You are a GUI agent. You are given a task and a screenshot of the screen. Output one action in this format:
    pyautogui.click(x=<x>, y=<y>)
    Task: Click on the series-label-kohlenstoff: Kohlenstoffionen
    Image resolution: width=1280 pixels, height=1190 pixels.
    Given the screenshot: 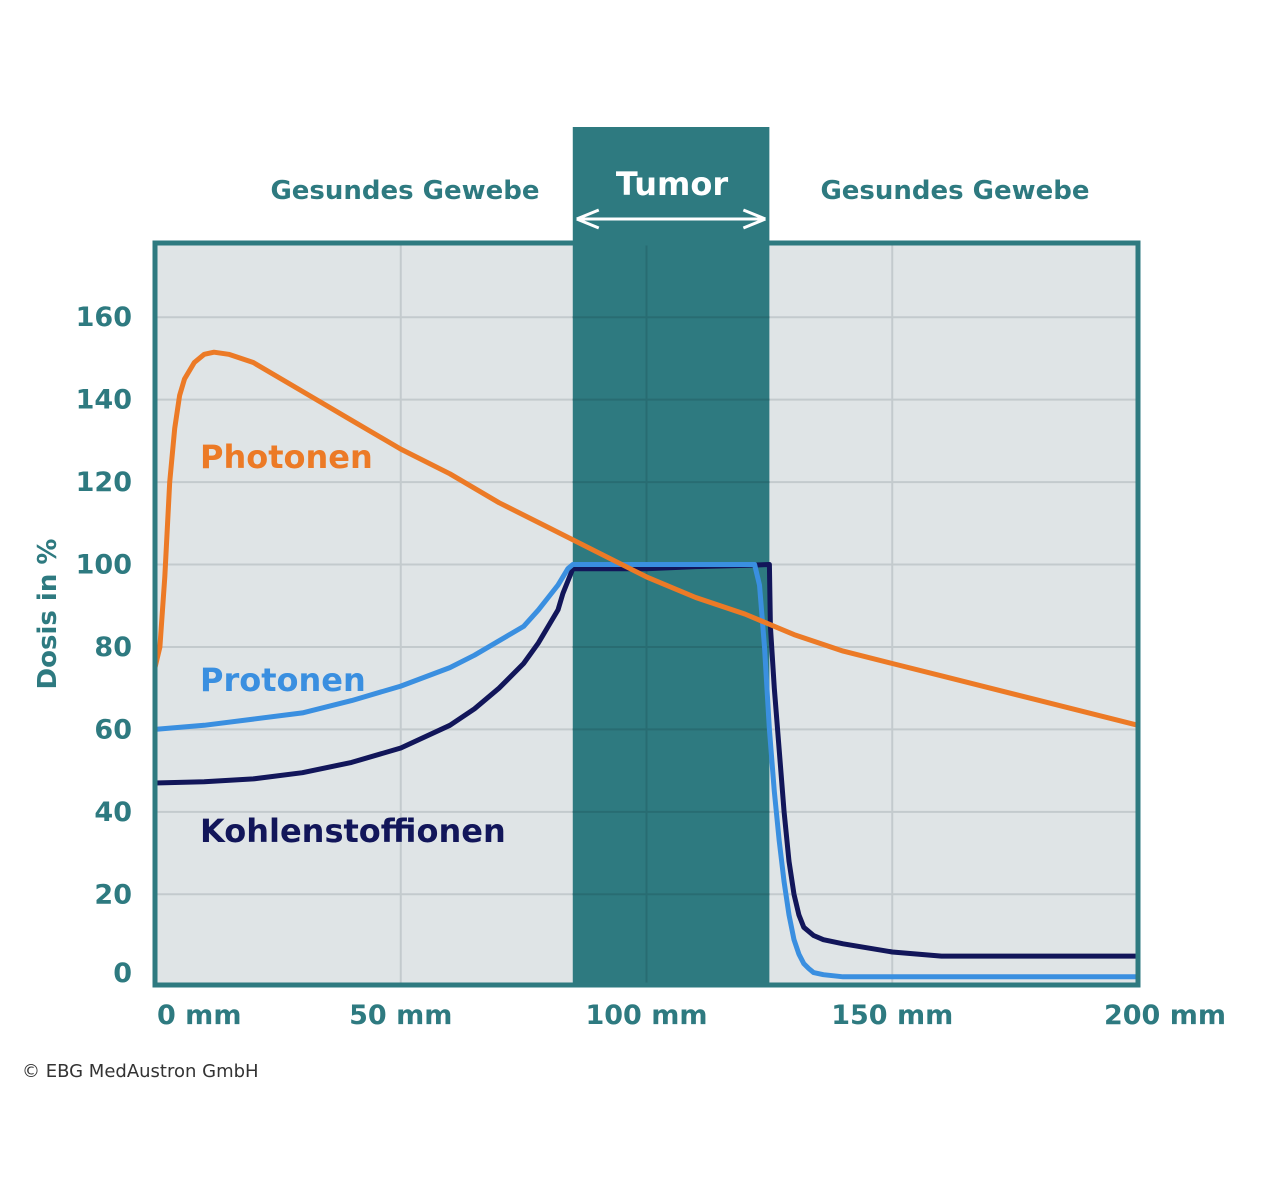 What is the action you would take?
    pyautogui.click(x=353, y=831)
    